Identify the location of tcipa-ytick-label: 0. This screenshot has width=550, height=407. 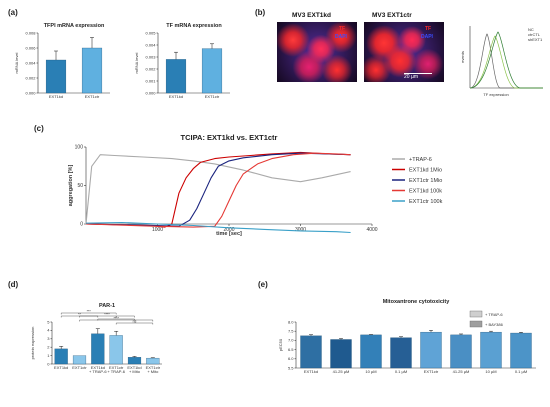
(81, 225).